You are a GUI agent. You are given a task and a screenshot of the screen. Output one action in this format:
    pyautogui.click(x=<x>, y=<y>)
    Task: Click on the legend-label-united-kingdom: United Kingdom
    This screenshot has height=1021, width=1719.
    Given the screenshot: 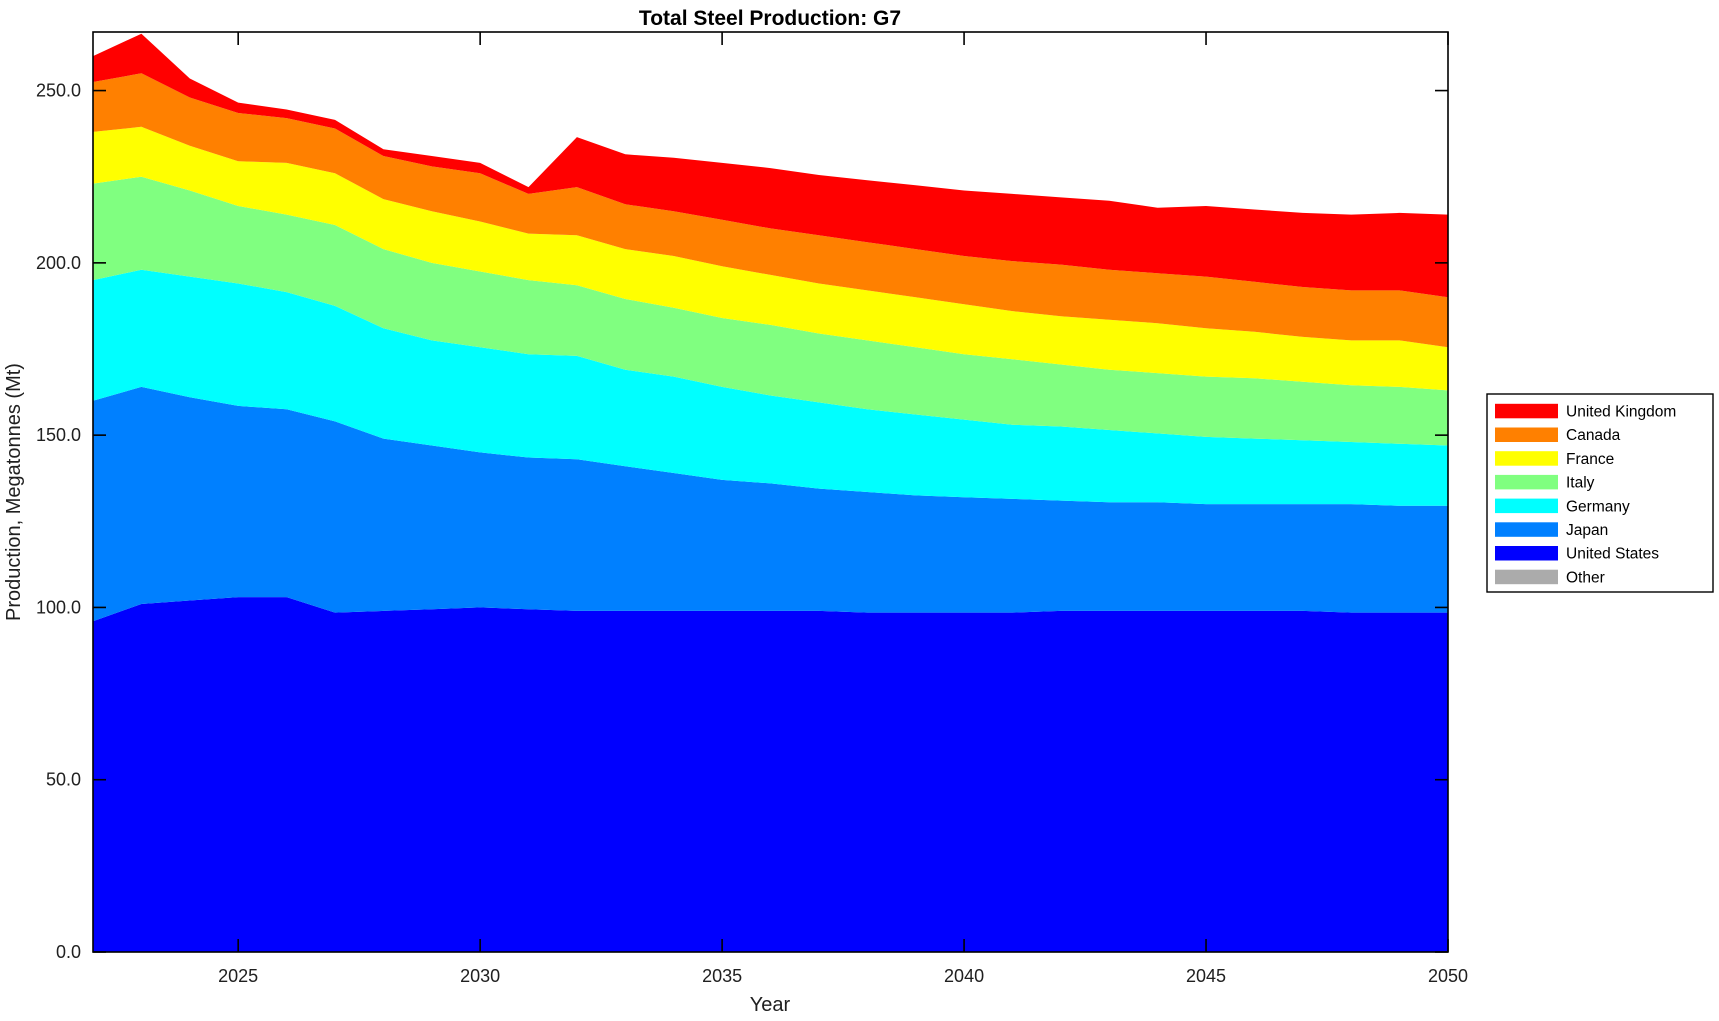 What is the action you would take?
    pyautogui.click(x=1621, y=412)
    